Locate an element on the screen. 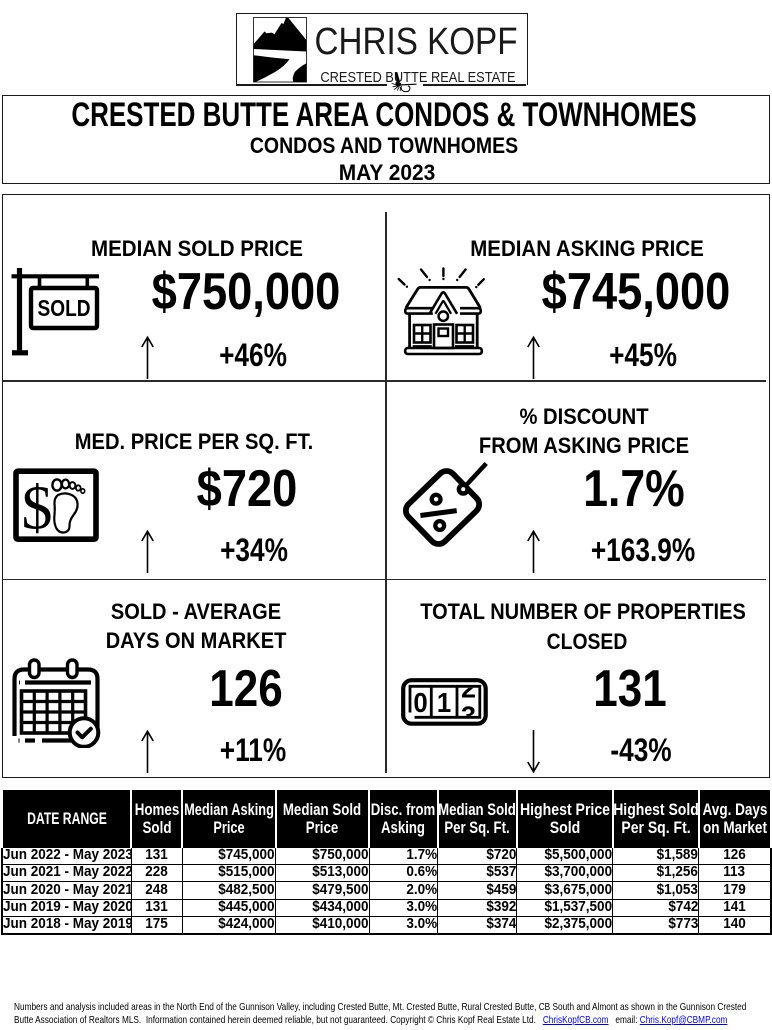  svg-text: 3 is located at coordinates (468, 713).